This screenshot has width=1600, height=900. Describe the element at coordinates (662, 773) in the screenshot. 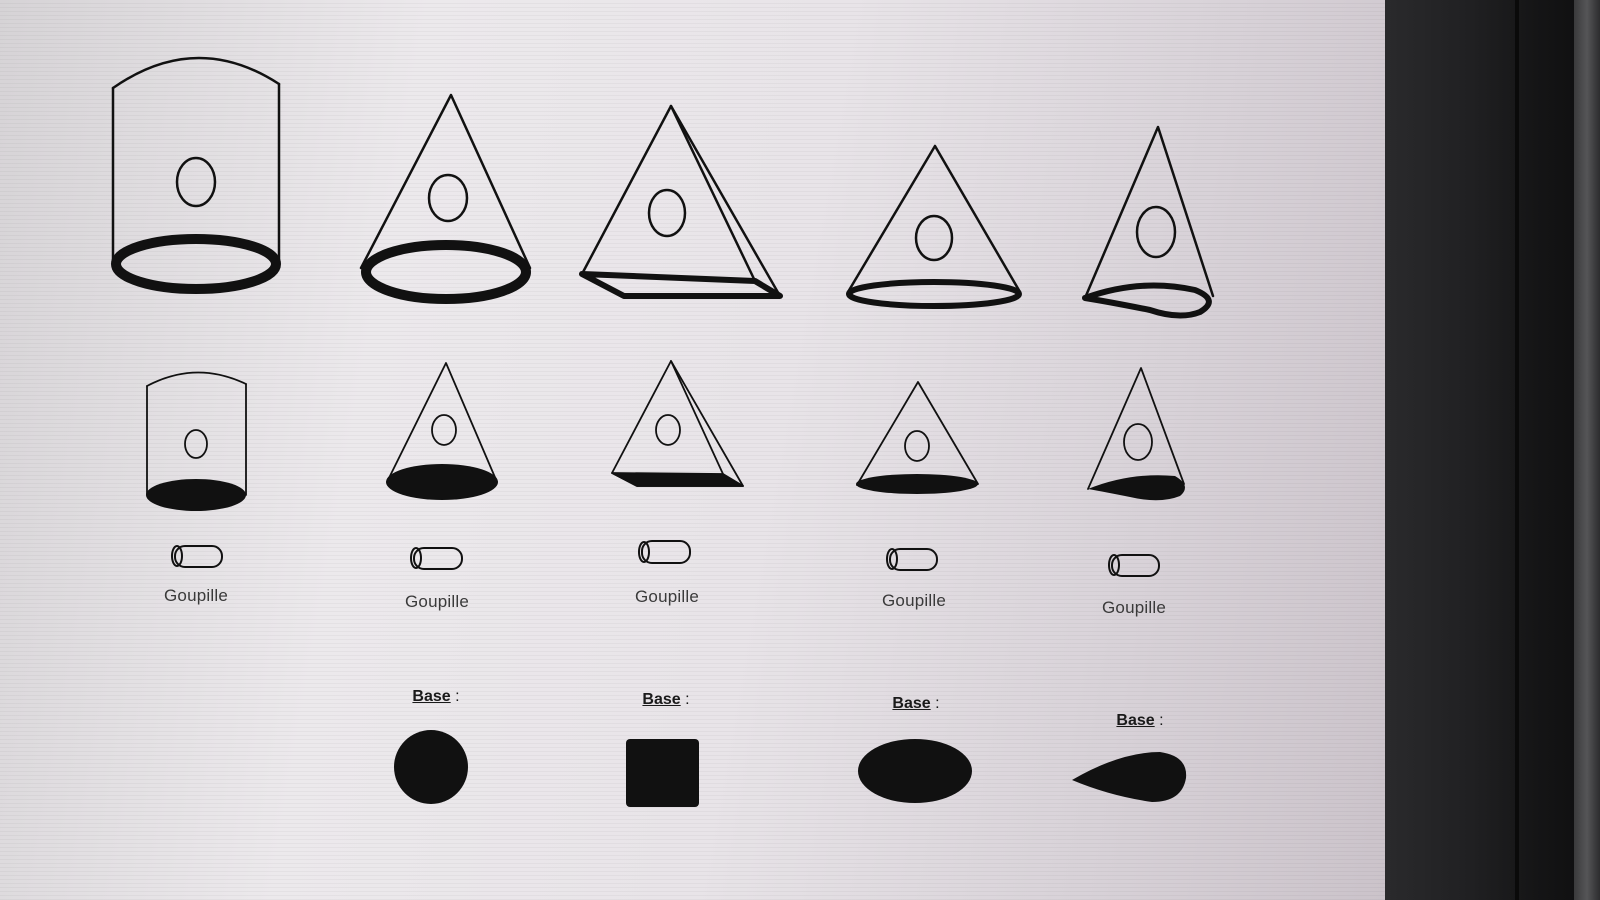

I see `square-base-icon` at that location.